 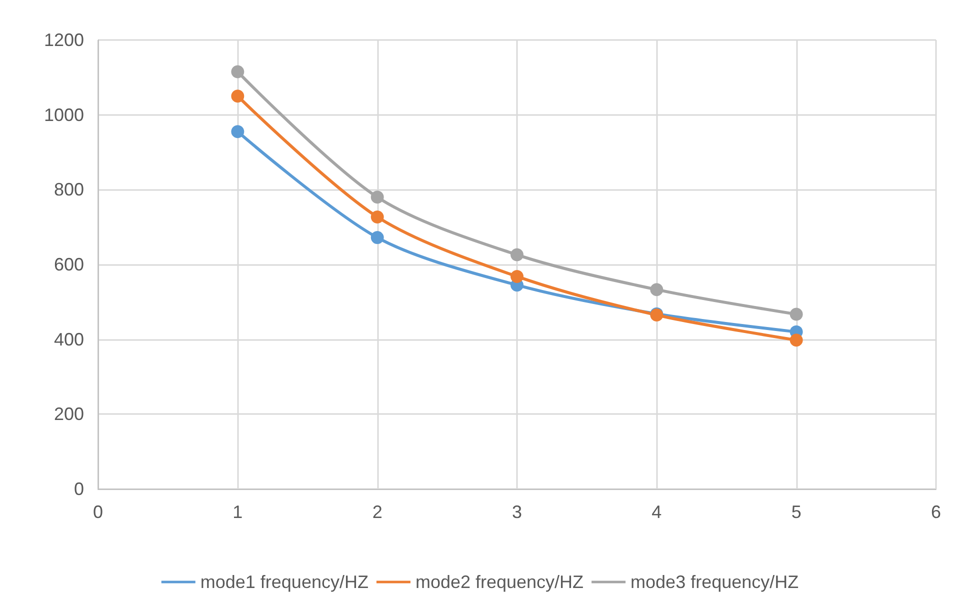 I want to click on y-tick-label: 600, so click(x=69, y=264).